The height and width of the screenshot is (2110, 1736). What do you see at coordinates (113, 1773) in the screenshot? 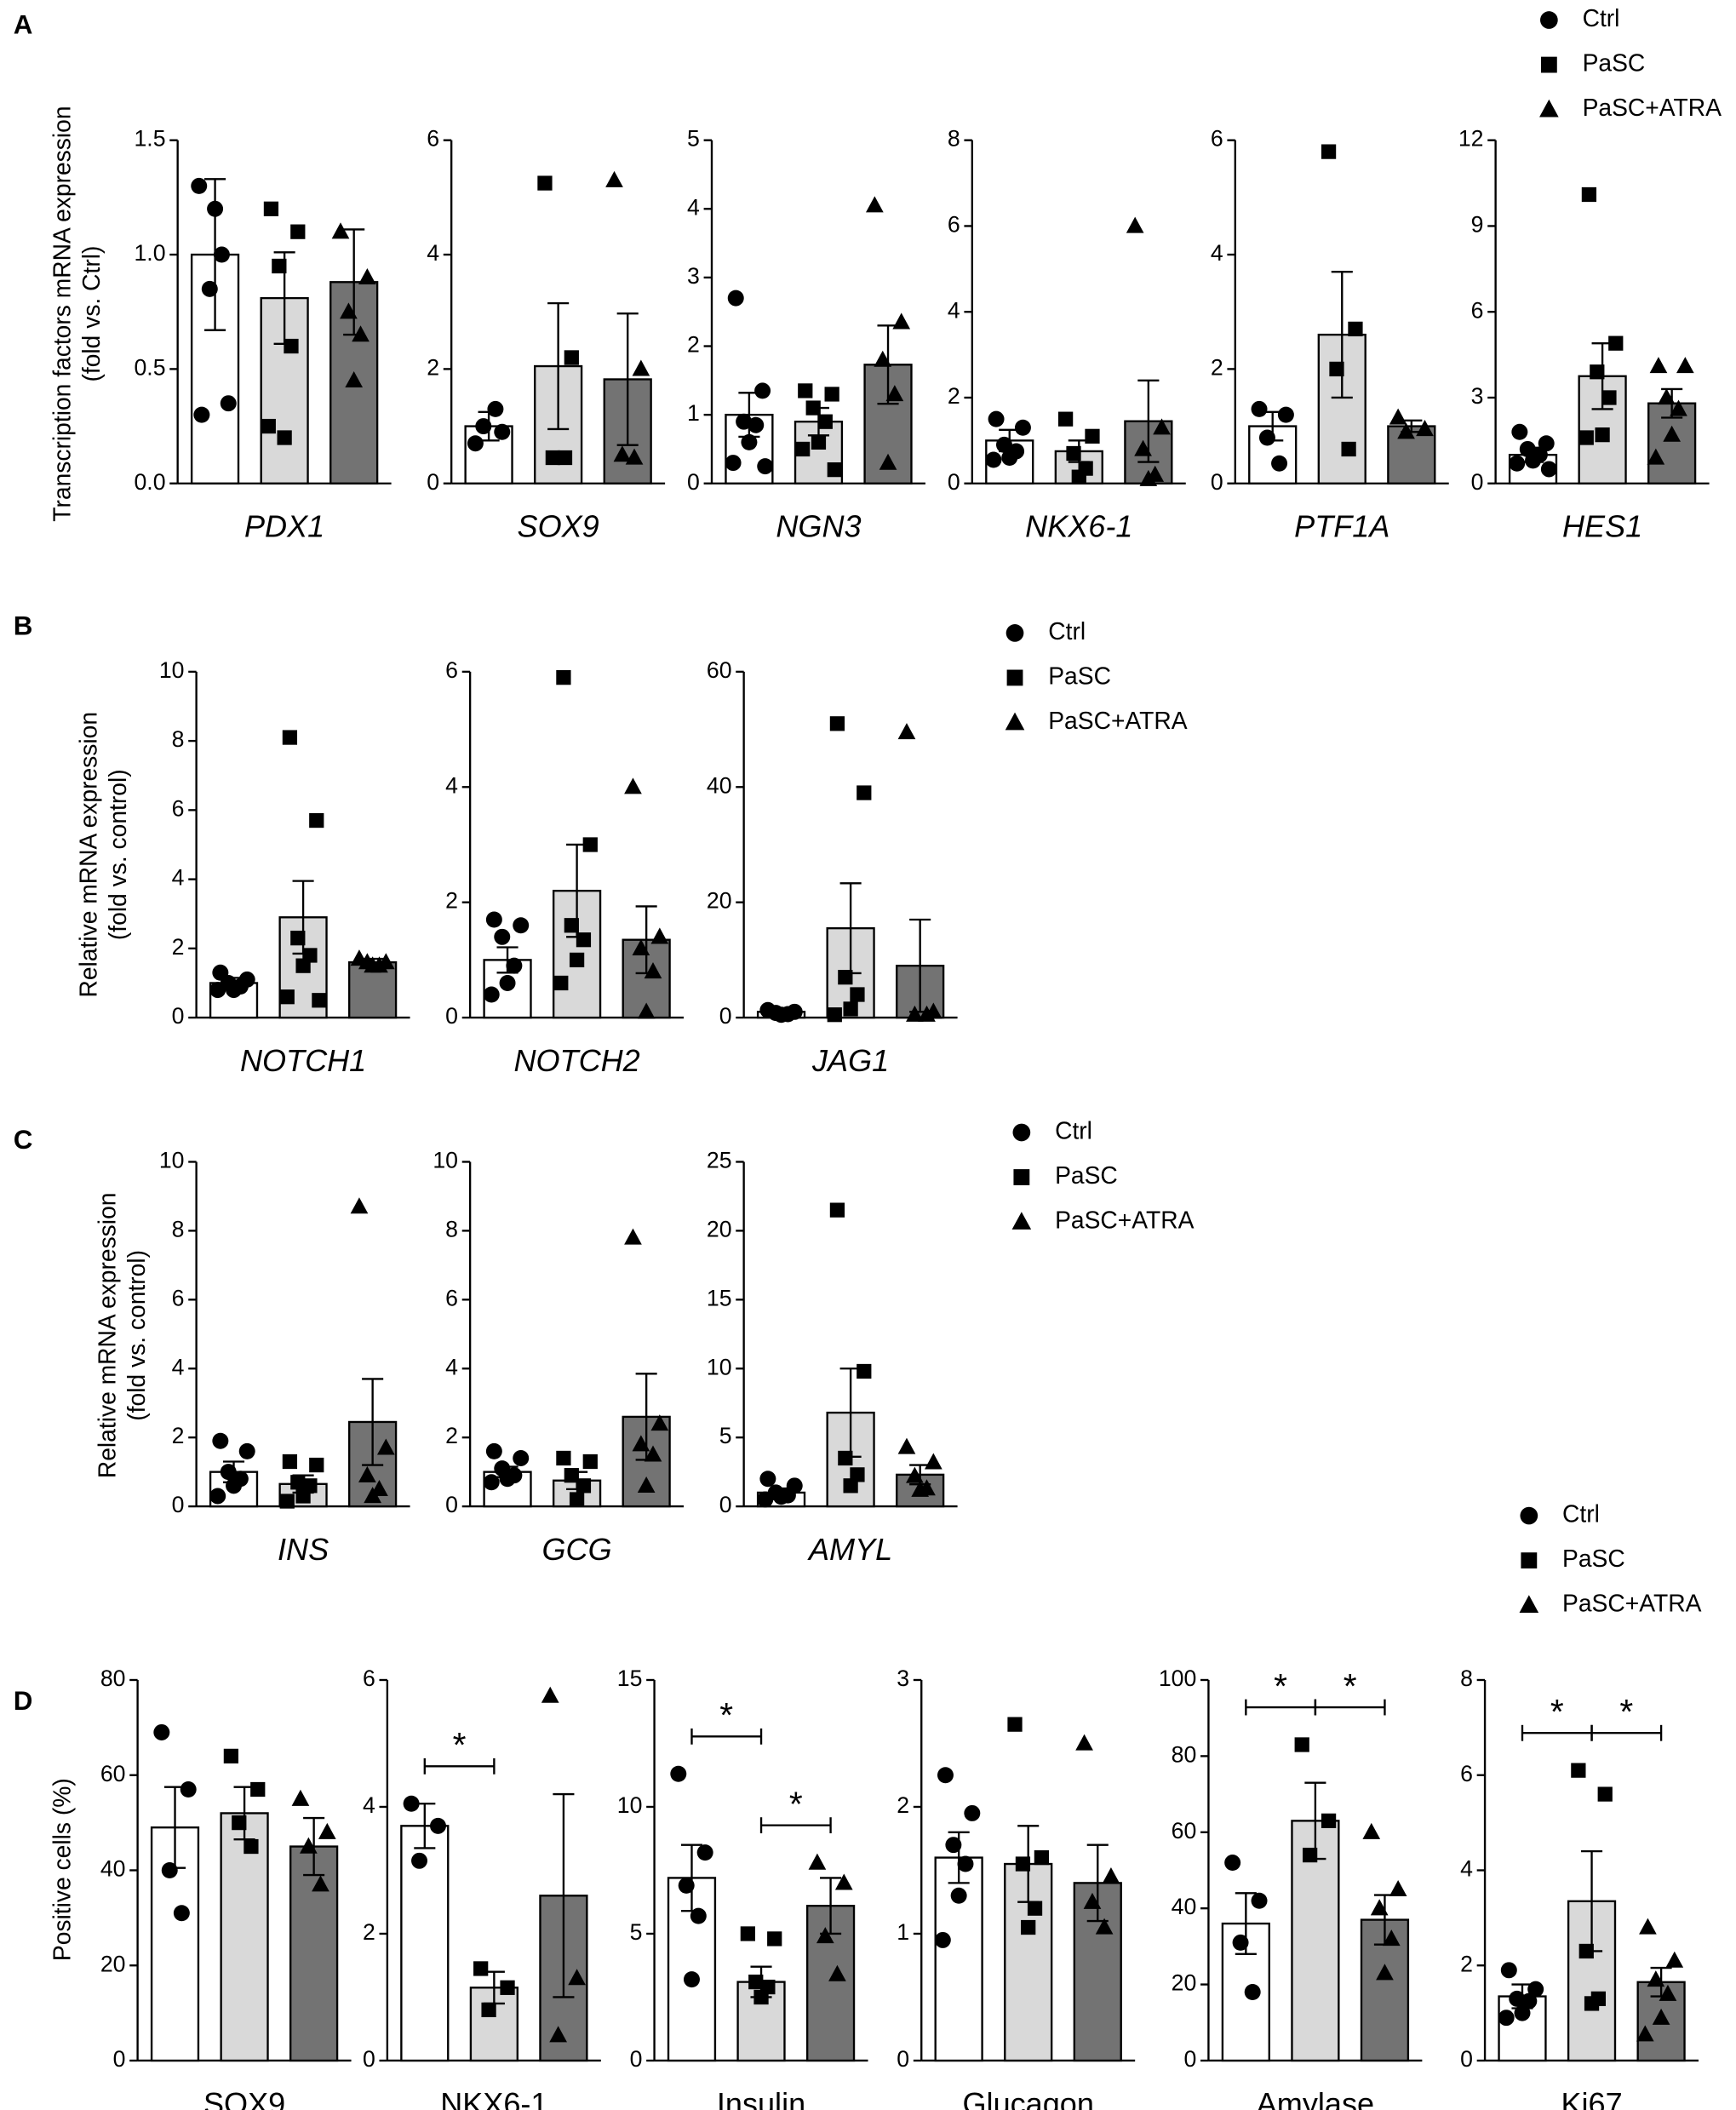
I see `y-tick-label: 60` at bounding box center [113, 1773].